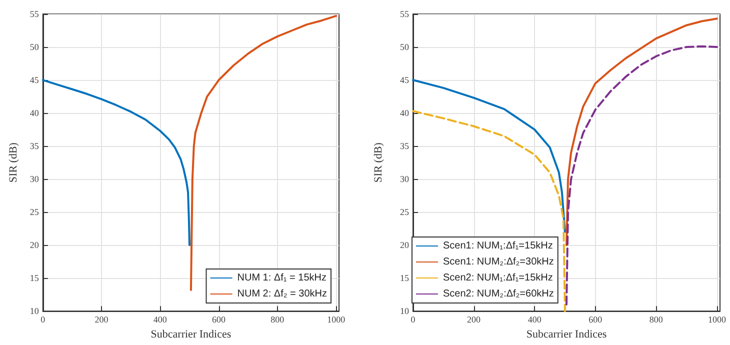 The image size is (730, 345). I want to click on legend-label: Scen1: NUM₂:Δf₂=30kHz, so click(498, 262).